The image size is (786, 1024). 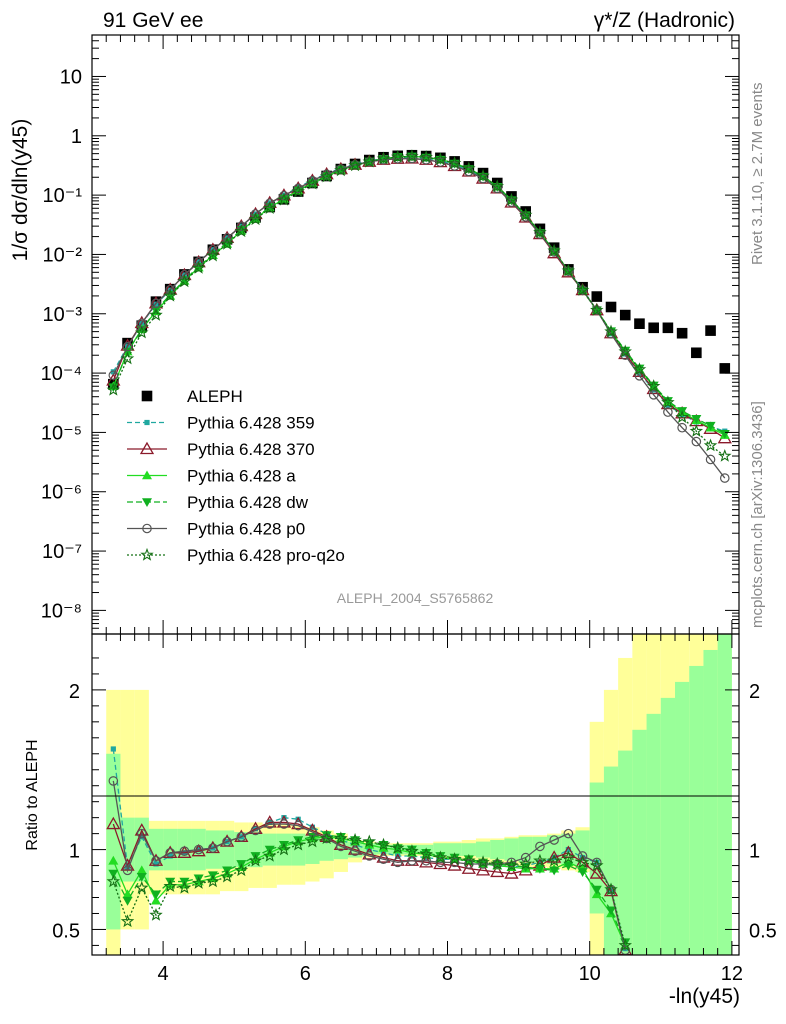 I want to click on legend-entry-aleph: ALEPH, so click(x=192, y=396).